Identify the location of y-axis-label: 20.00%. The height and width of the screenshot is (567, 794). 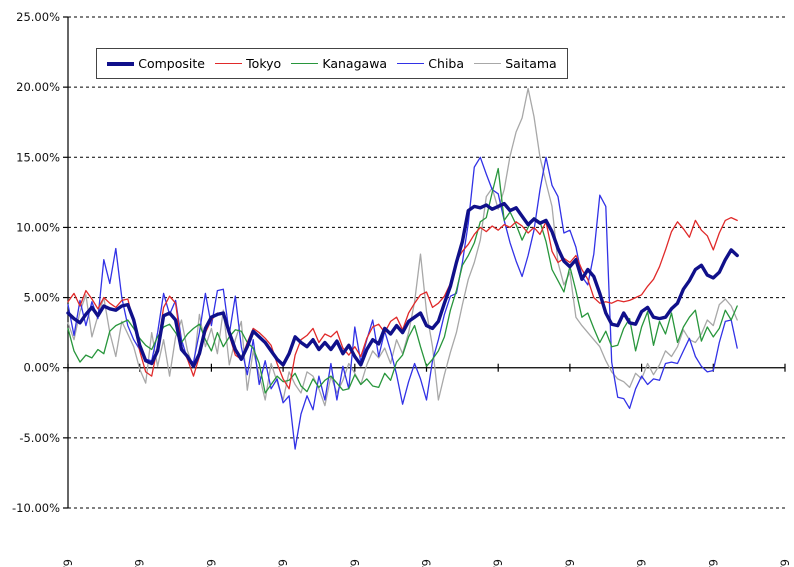
(38, 87).